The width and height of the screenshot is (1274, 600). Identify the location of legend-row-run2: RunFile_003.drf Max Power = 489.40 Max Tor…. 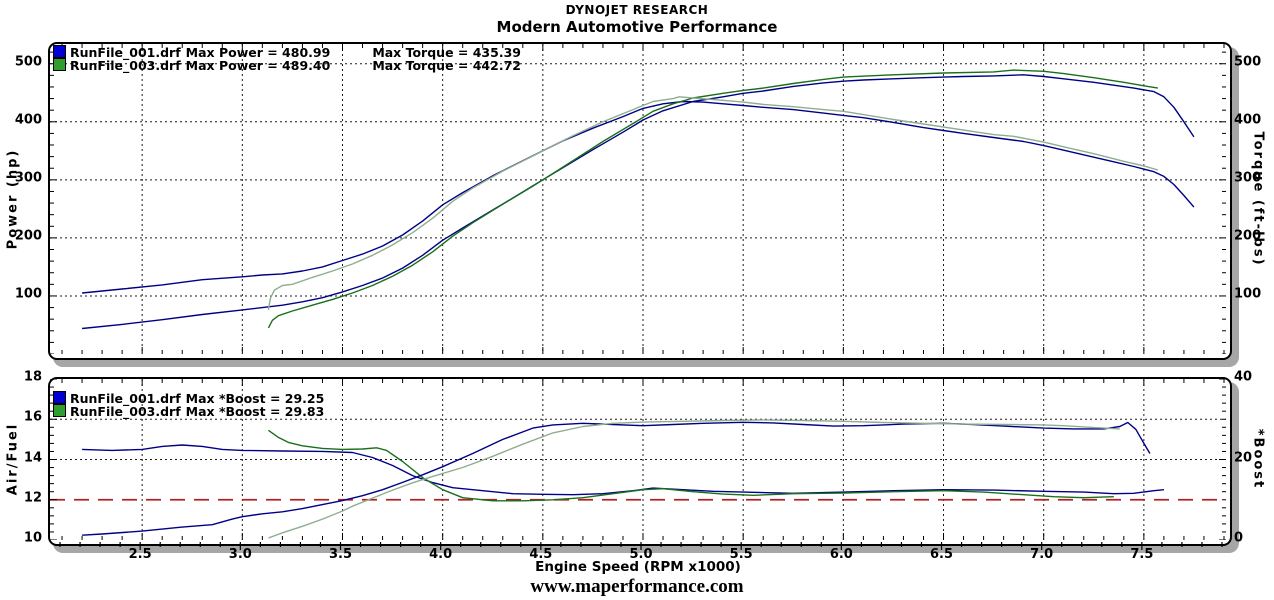
(287, 65).